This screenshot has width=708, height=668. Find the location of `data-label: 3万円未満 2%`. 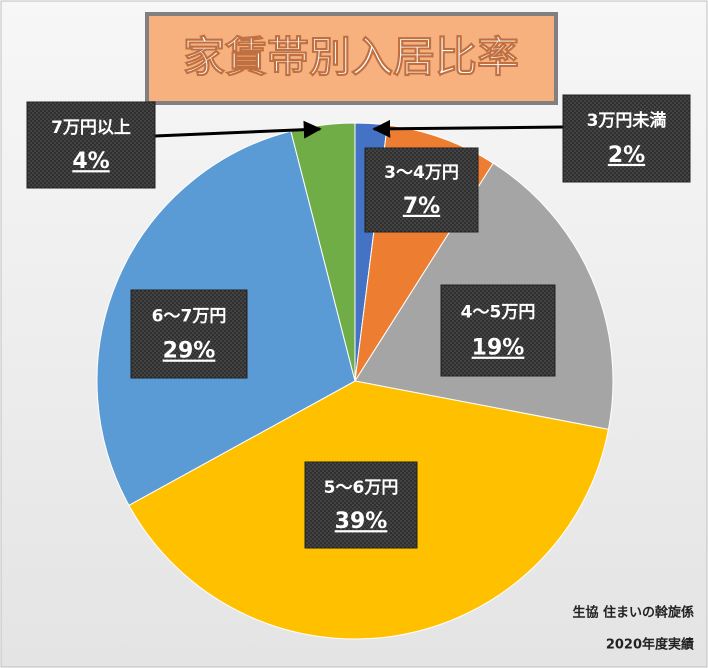

data-label: 3万円未満 2% is located at coordinates (626, 138).